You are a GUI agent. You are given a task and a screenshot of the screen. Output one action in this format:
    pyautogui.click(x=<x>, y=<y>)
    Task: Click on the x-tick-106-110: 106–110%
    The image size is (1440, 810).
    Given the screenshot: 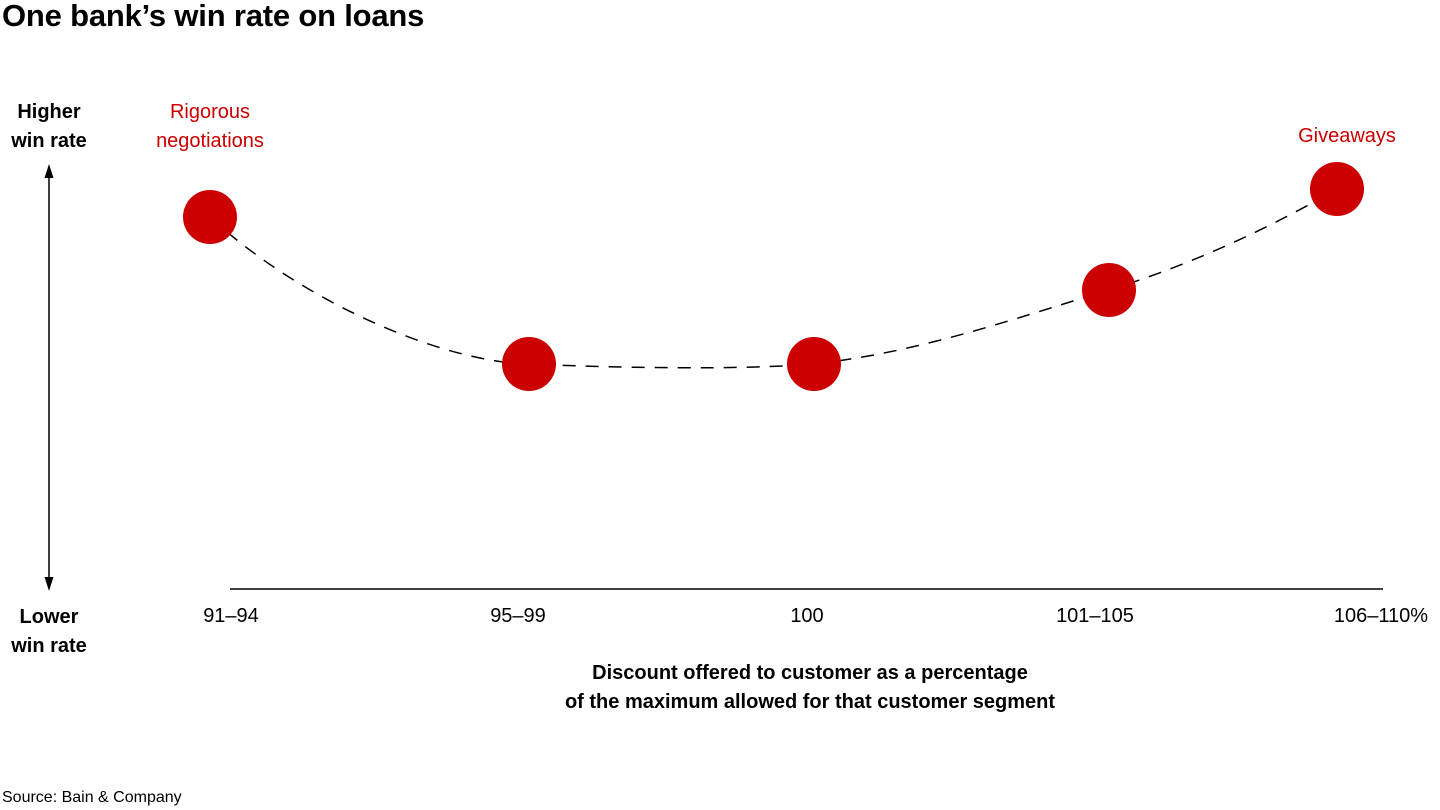 What is the action you would take?
    pyautogui.click(x=1381, y=616)
    